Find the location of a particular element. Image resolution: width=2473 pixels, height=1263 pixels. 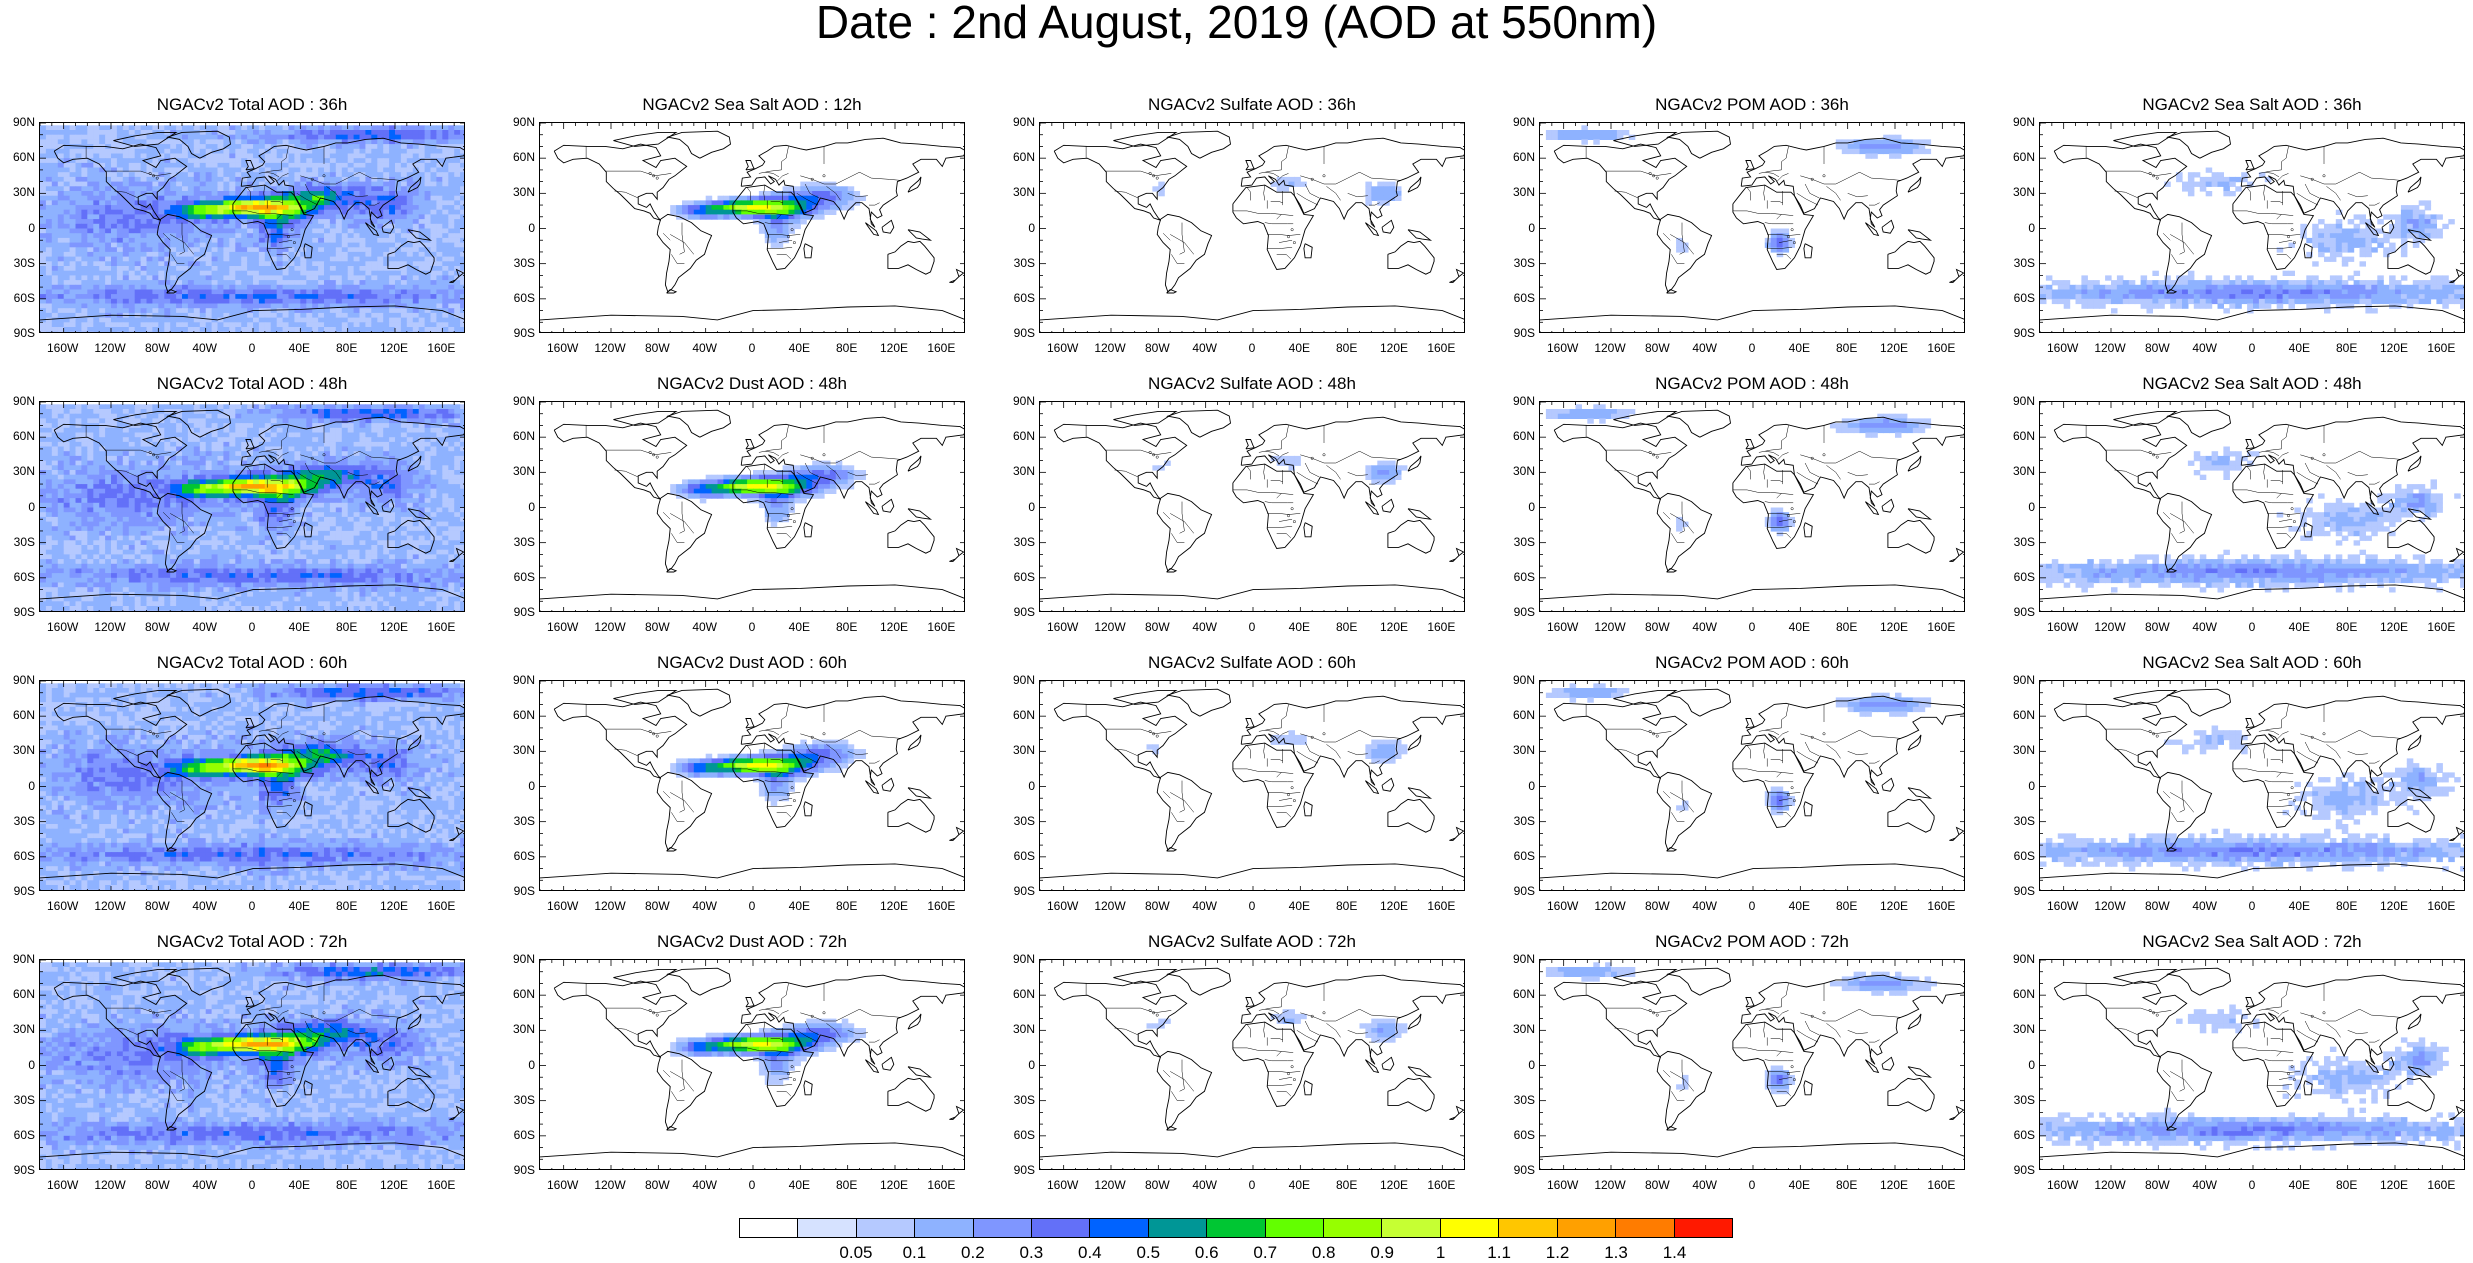

lon-label: 40W is located at coordinates (1205, 348).